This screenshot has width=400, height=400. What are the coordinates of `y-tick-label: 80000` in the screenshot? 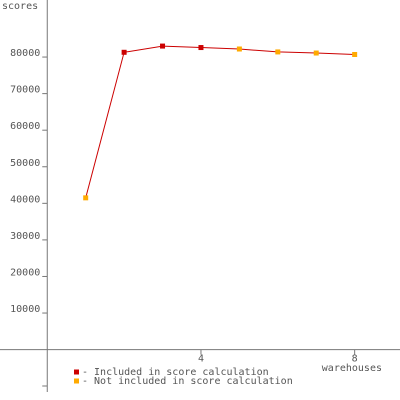 It's located at (25, 53).